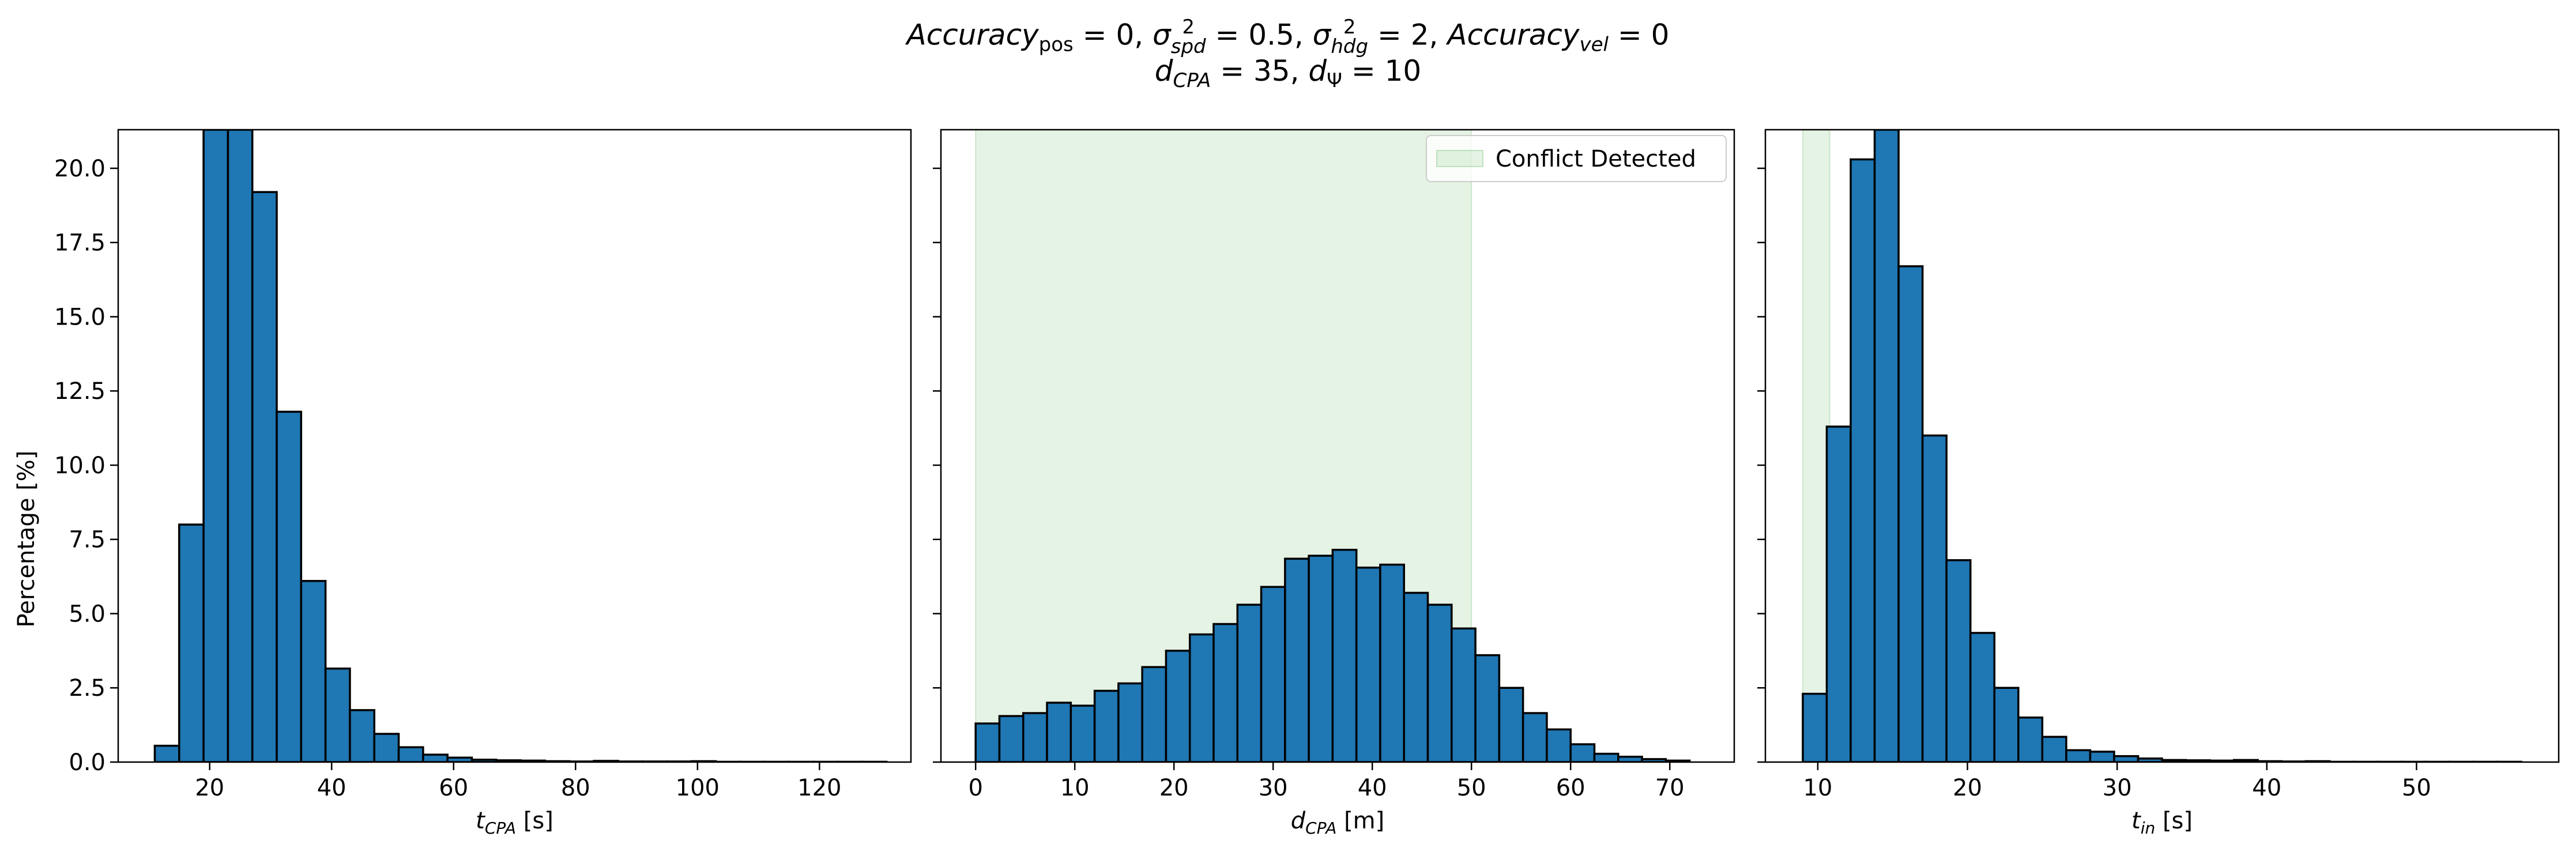 Image resolution: width=2576 pixels, height=852 pixels. What do you see at coordinates (1360, 821) in the screenshot?
I see `x-axis-label-unit: [m]` at bounding box center [1360, 821].